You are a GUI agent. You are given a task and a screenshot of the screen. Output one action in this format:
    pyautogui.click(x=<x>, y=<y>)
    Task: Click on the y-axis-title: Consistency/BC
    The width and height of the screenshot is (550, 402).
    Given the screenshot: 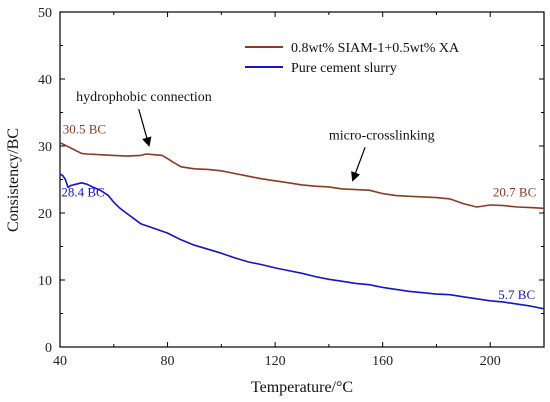 What is the action you would take?
    pyautogui.click(x=13, y=180)
    